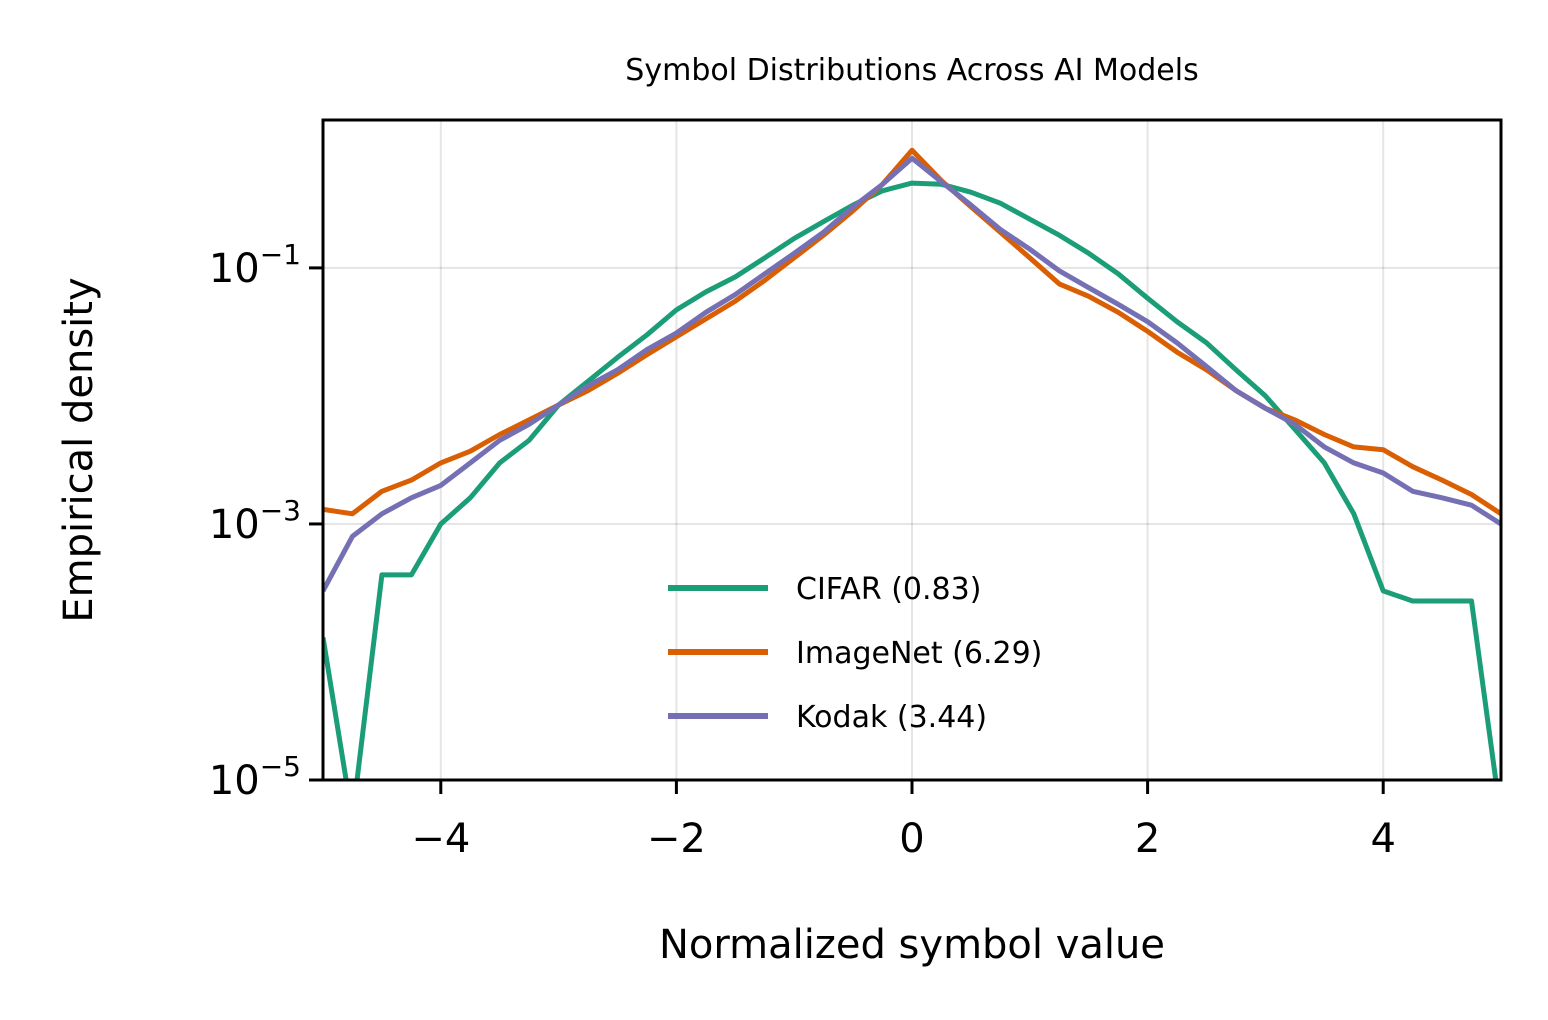  I want to click on y-tick-label: 10⁻¹, so click(255, 265).